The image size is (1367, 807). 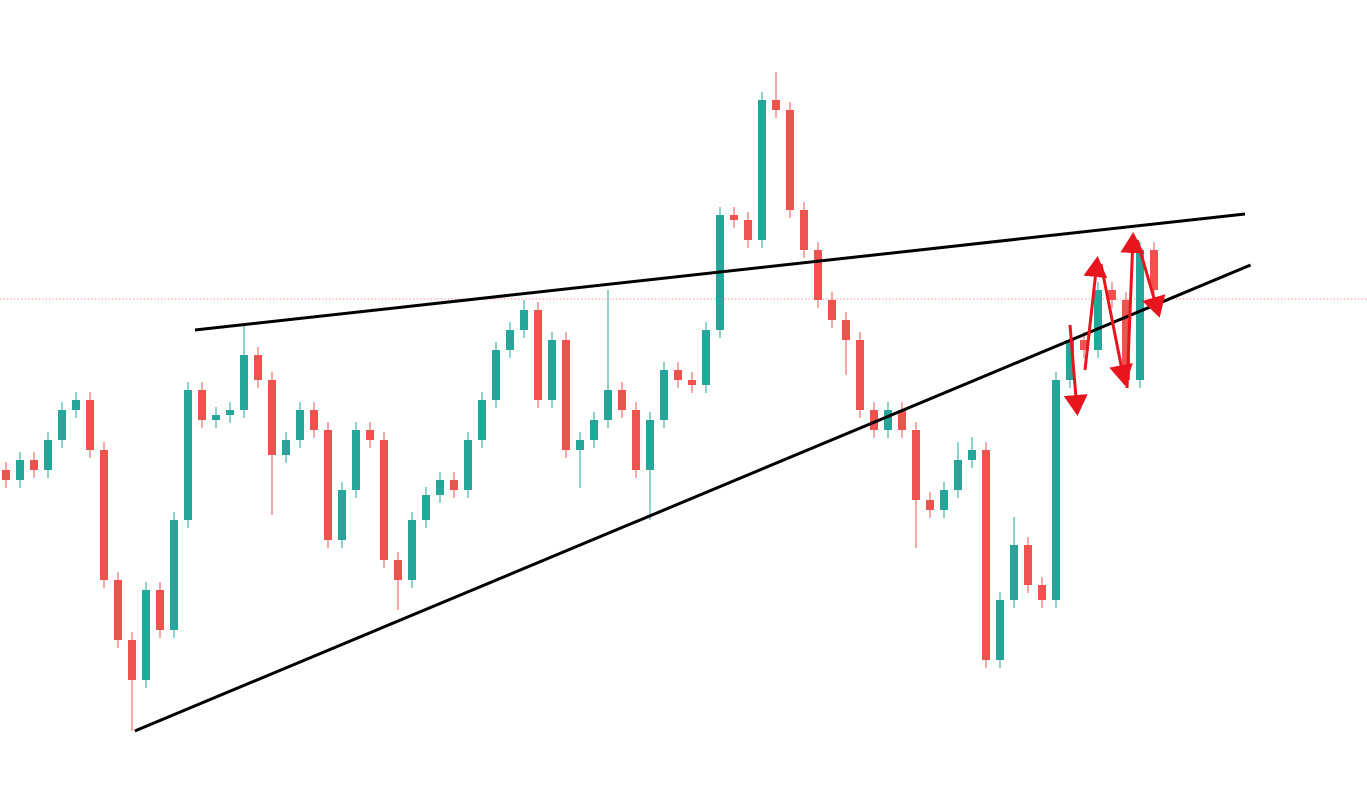 I want to click on zigzag-arrows, so click(x=1114, y=324).